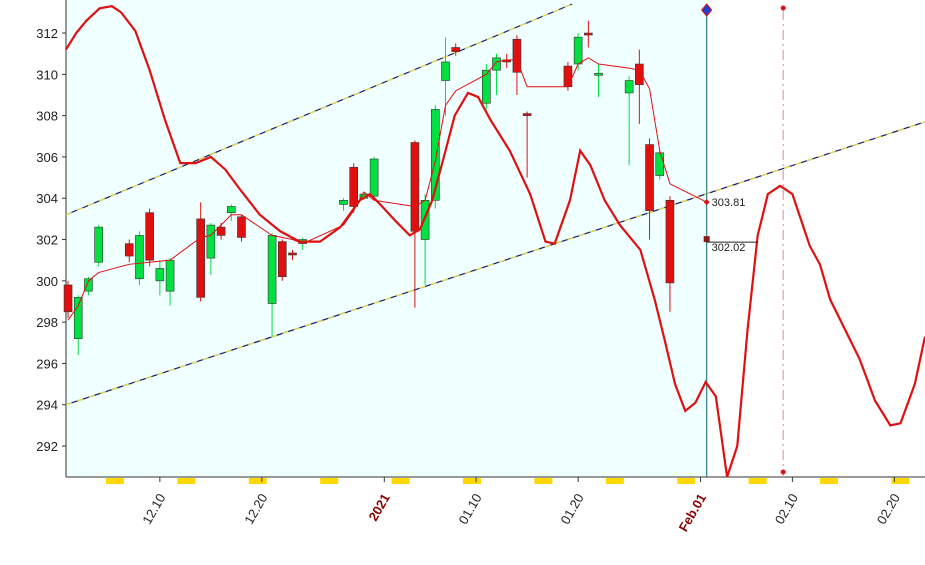 This screenshot has height=565, width=925. Describe the element at coordinates (888, 509) in the screenshot. I see `x-tick-label: 02.20` at that location.